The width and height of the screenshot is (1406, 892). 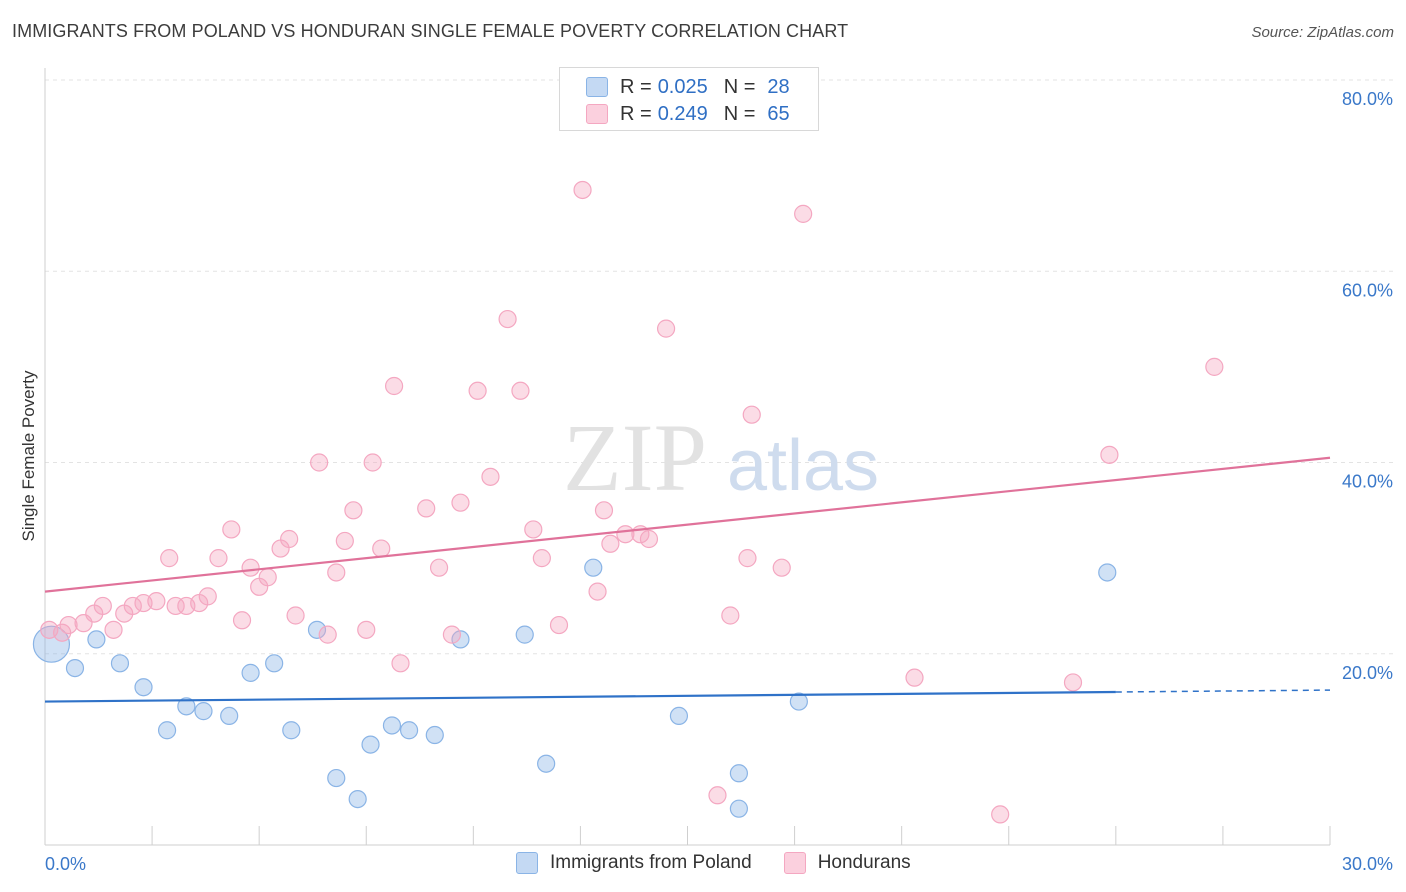 What do you see at coordinates (778, 113) in the screenshot?
I see `n-value: 65` at bounding box center [778, 113].